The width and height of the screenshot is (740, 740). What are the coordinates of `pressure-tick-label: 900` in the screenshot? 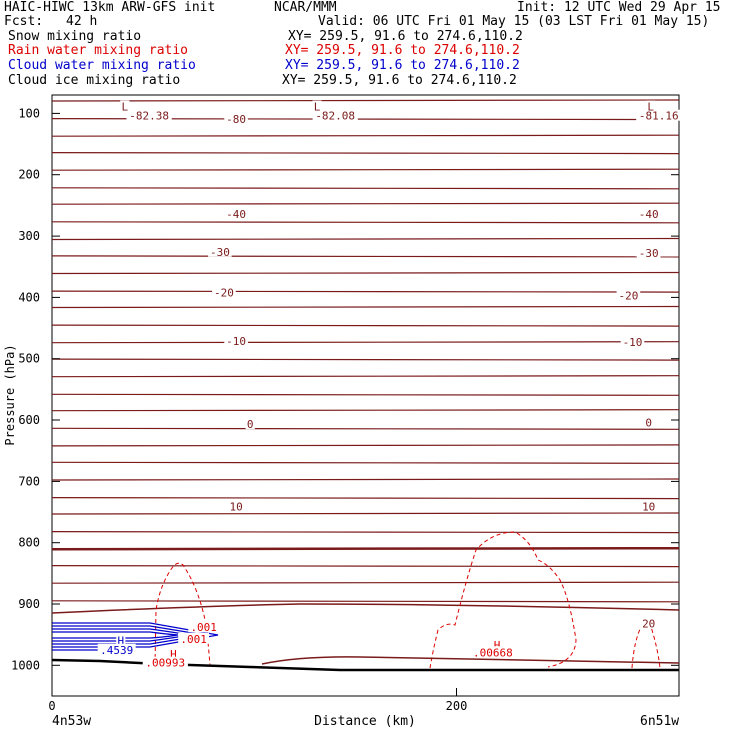 It's located at (29, 604).